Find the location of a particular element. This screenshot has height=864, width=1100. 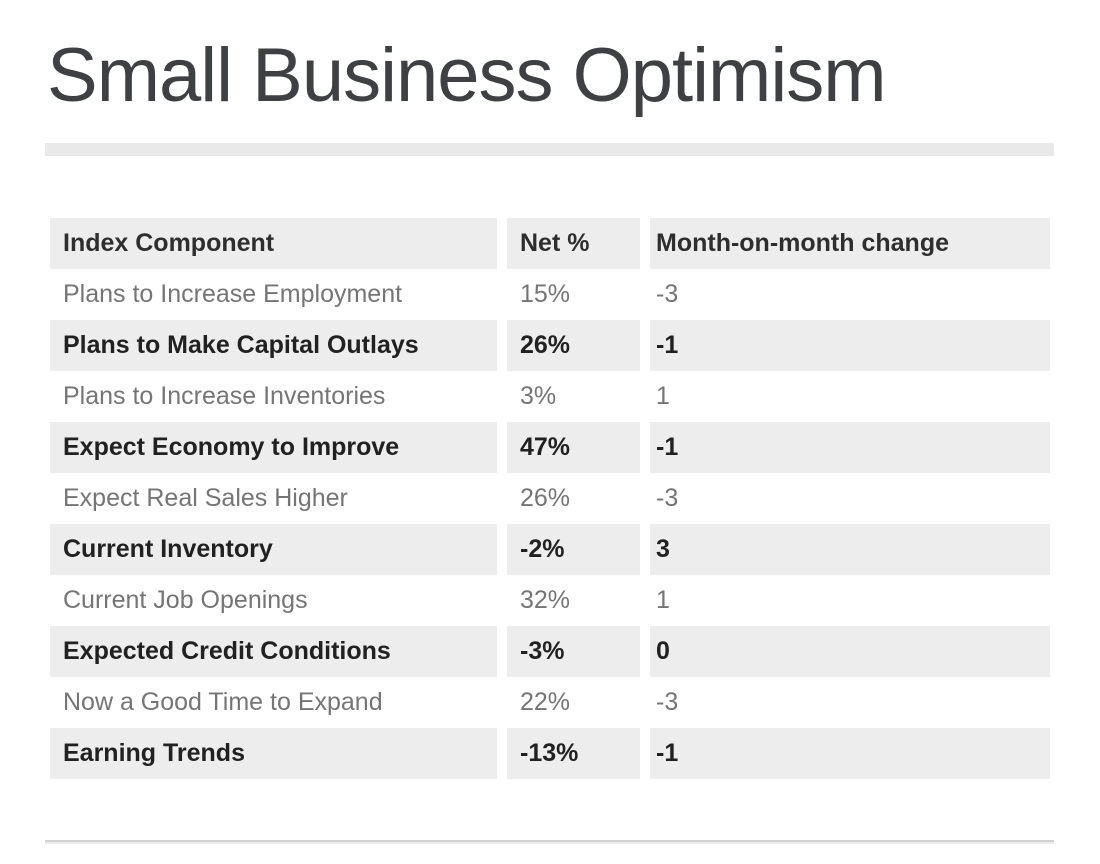

column-header-index-component: Index Component is located at coordinates (273, 243).